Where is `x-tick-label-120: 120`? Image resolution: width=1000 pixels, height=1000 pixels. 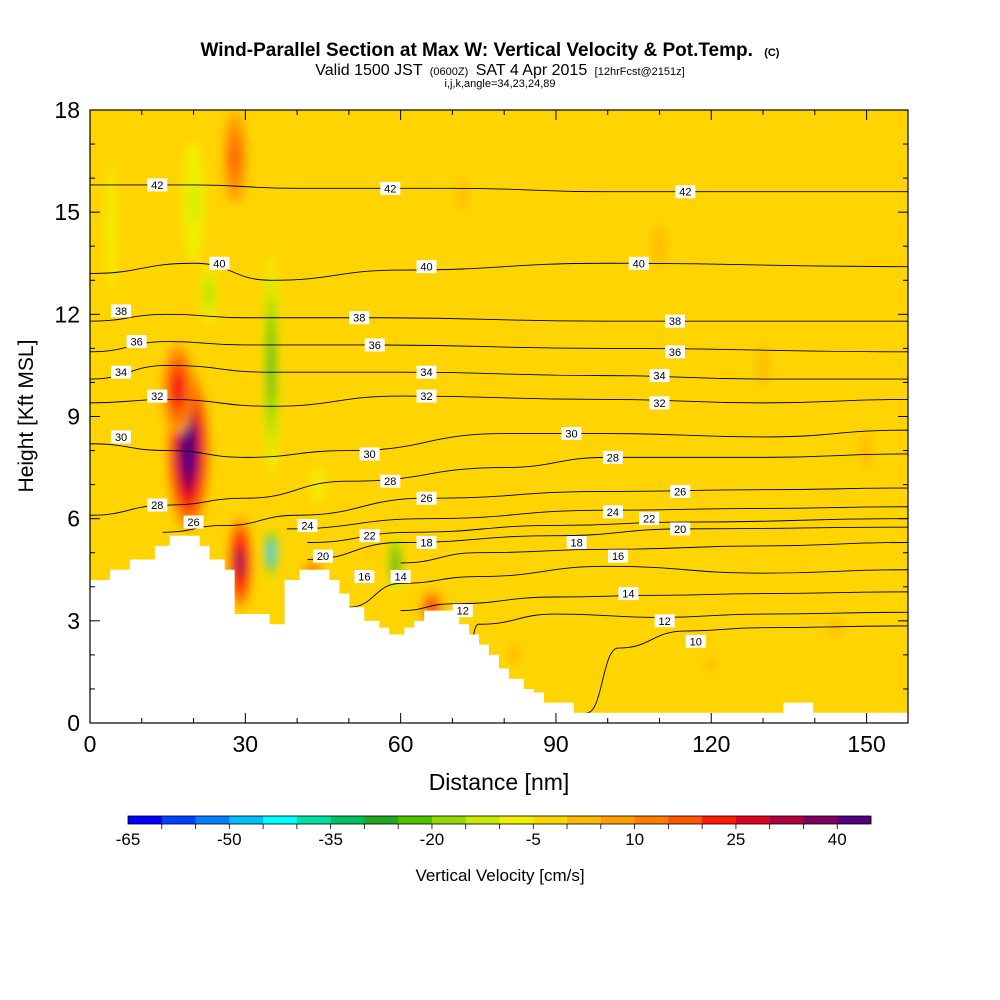
x-tick-label-120: 120 is located at coordinates (711, 744).